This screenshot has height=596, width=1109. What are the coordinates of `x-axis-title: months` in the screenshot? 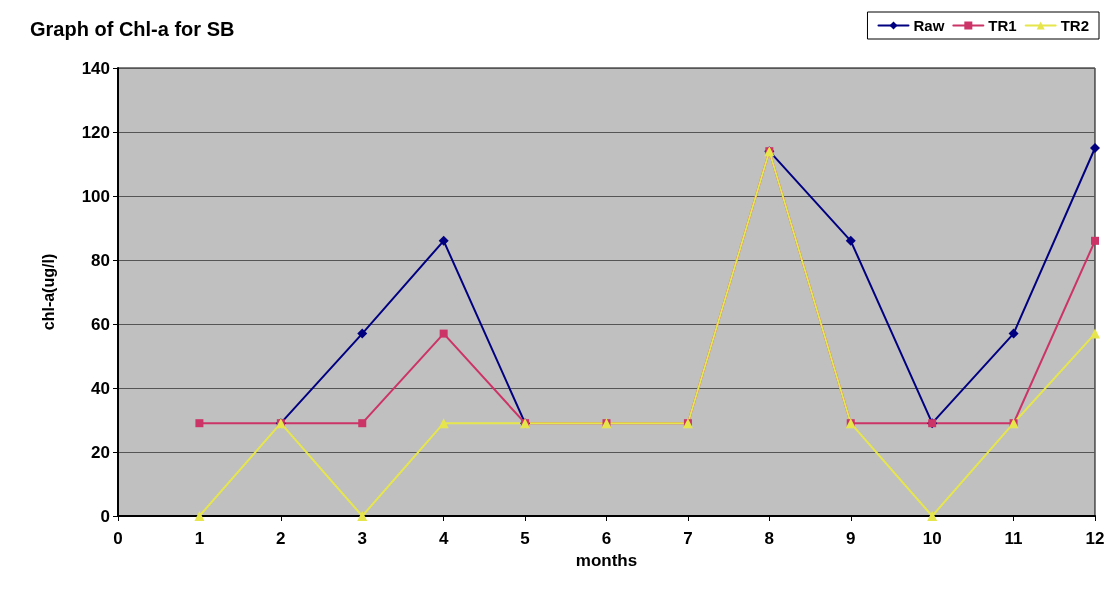 It's located at (606, 560).